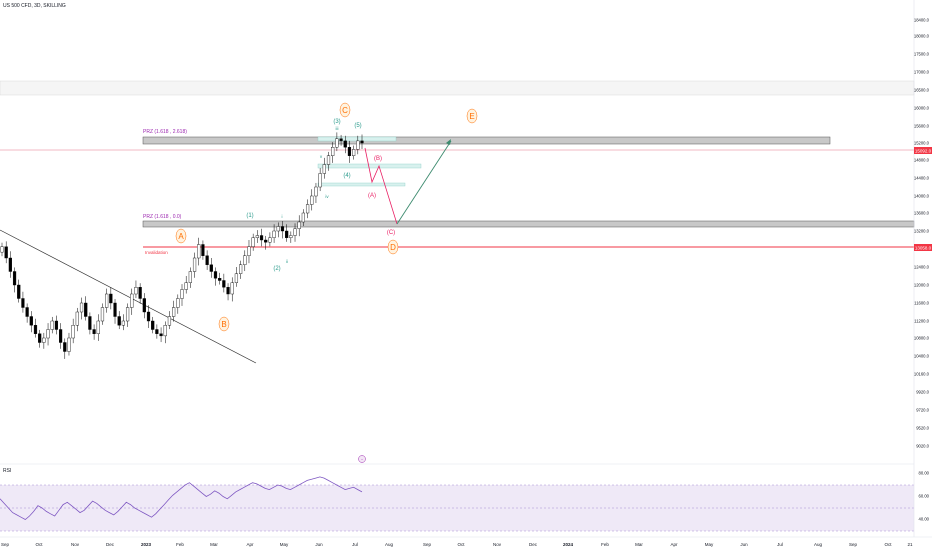  Describe the element at coordinates (922, 90) in the screenshot. I see `price-tick-label: 16500.0` at that location.